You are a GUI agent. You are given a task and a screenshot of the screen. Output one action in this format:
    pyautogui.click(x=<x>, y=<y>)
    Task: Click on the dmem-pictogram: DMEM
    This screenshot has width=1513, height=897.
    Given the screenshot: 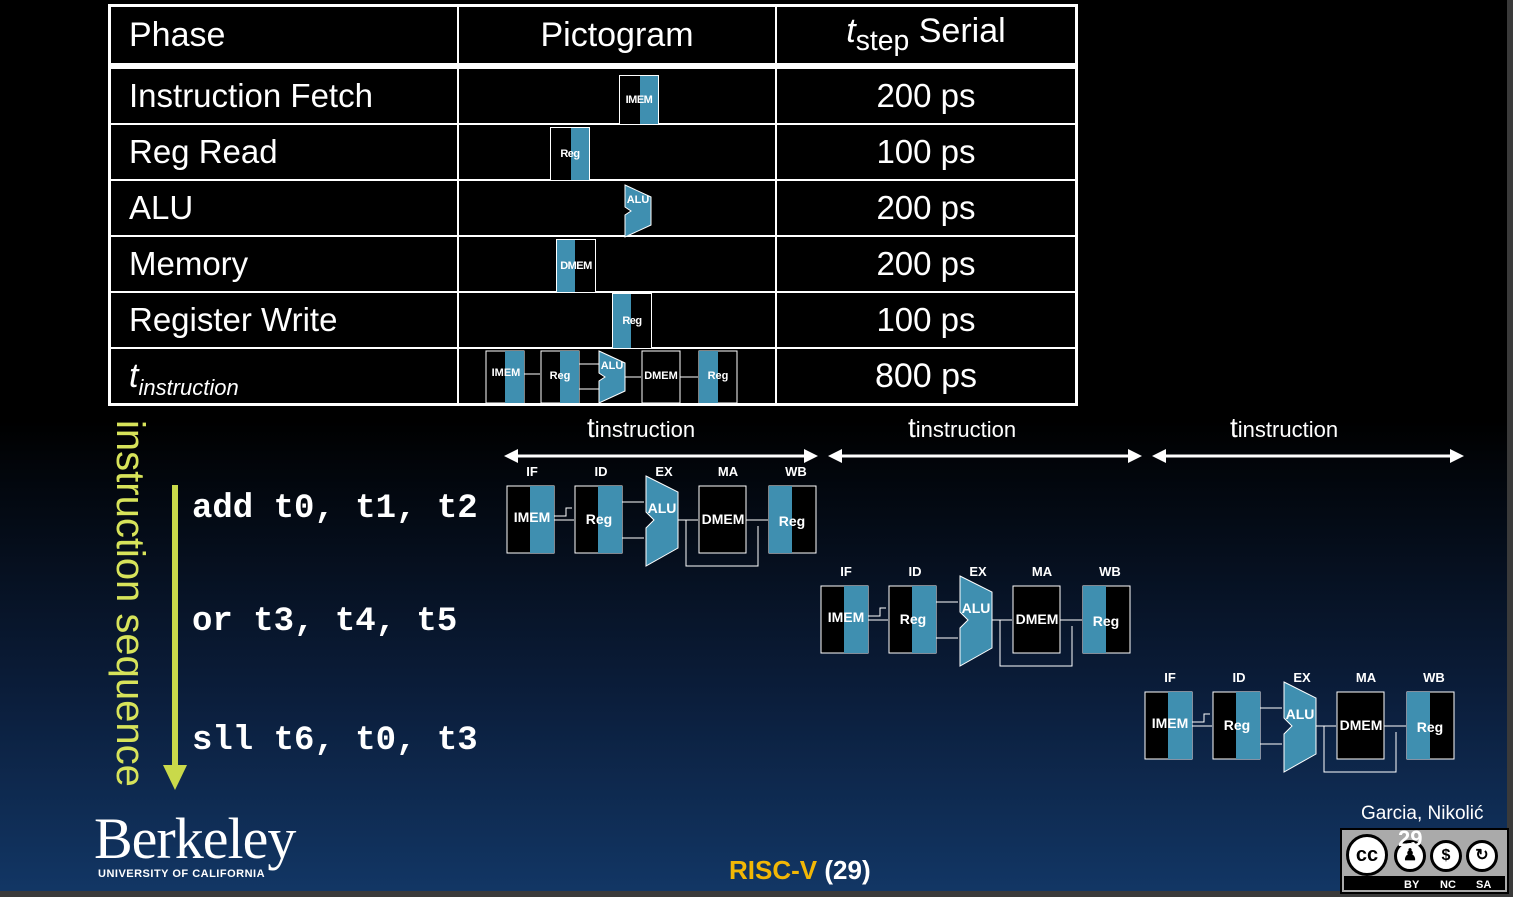 What is the action you would take?
    pyautogui.click(x=576, y=266)
    